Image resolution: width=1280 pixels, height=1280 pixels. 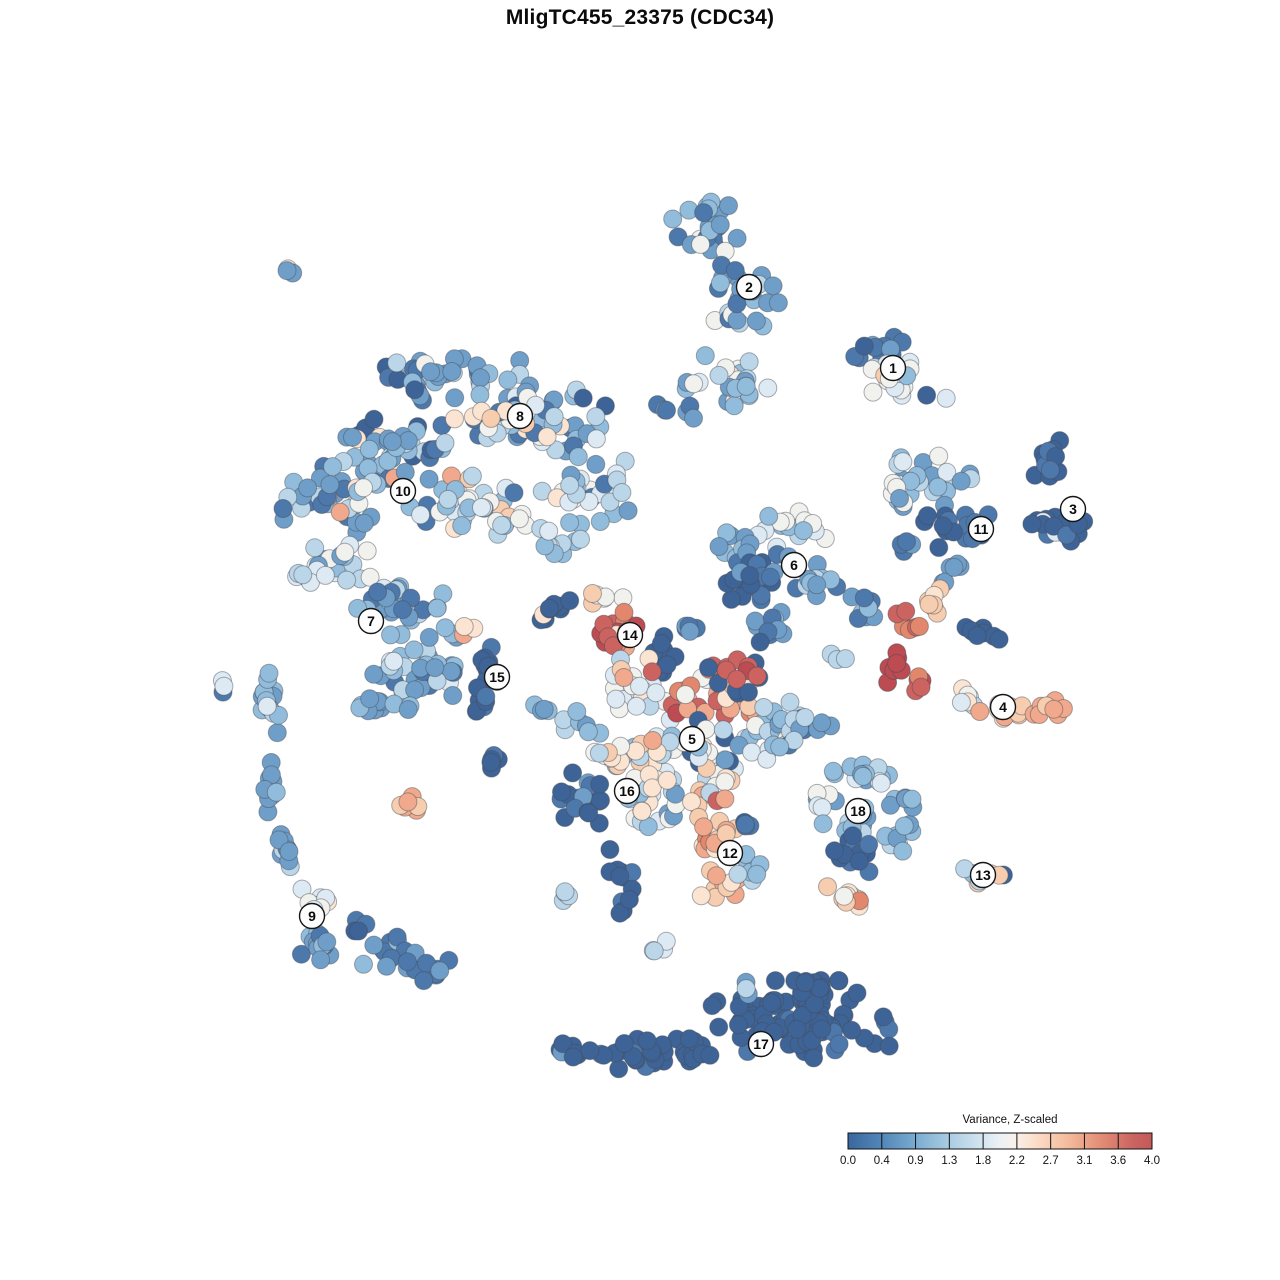 What do you see at coordinates (1051, 1161) in the screenshot?
I see `colorbar-tick-label: 2.7` at bounding box center [1051, 1161].